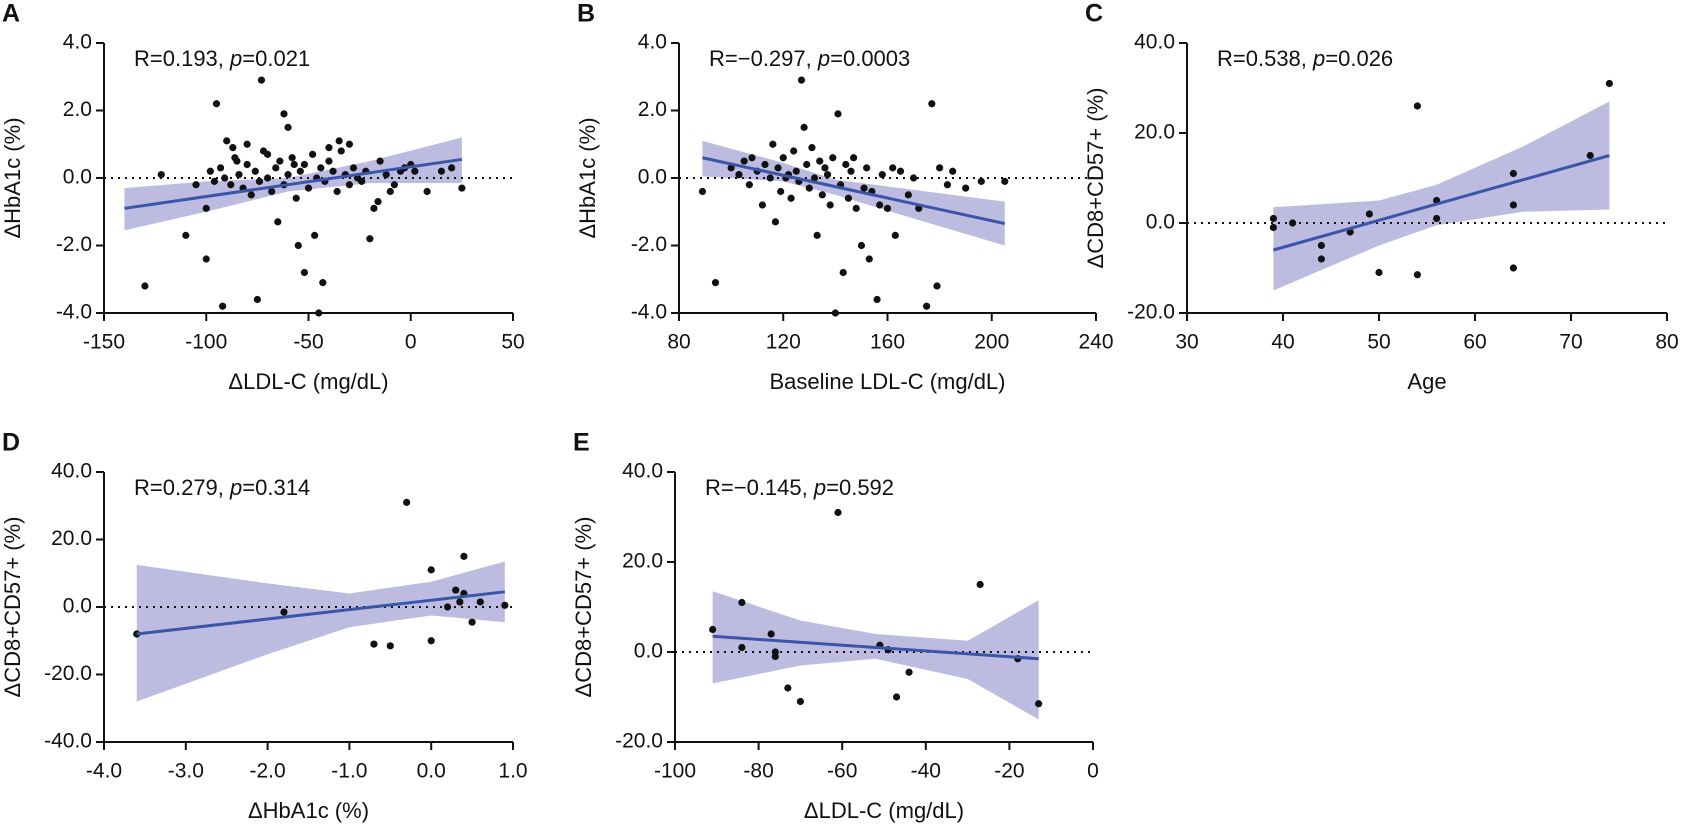  What do you see at coordinates (888, 381) in the screenshot?
I see `x-axis-label: Baseline LDL-C (mg/dL)` at bounding box center [888, 381].